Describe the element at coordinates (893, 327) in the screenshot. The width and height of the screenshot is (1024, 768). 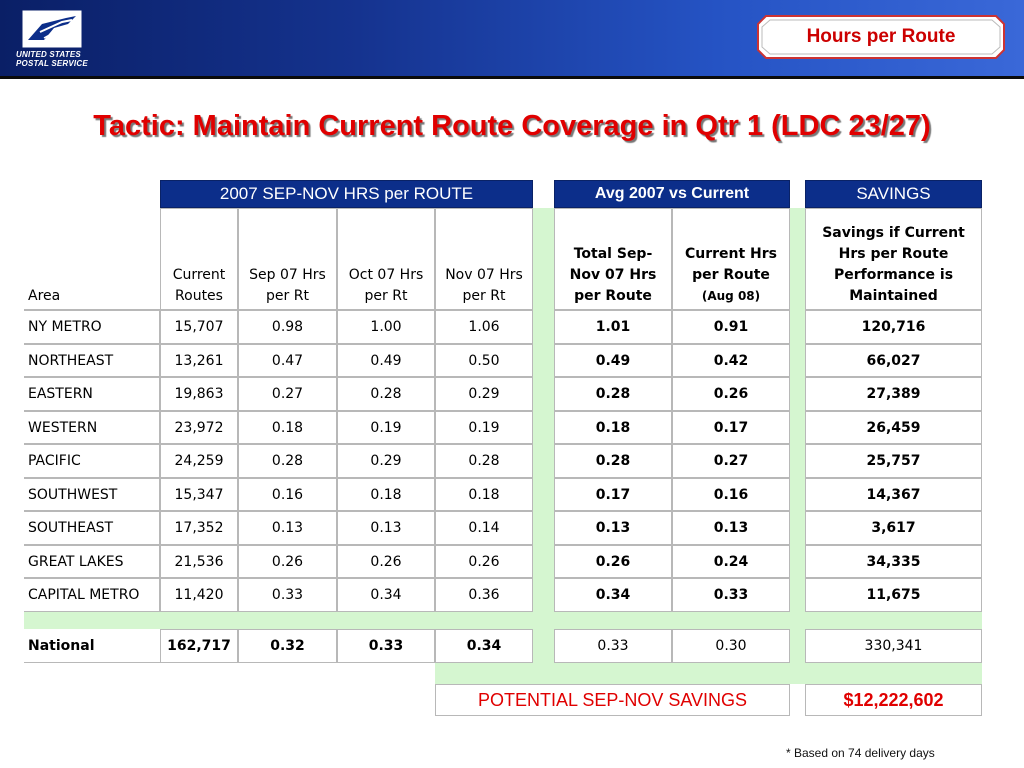
I see `cell-savings: 120,716` at that location.